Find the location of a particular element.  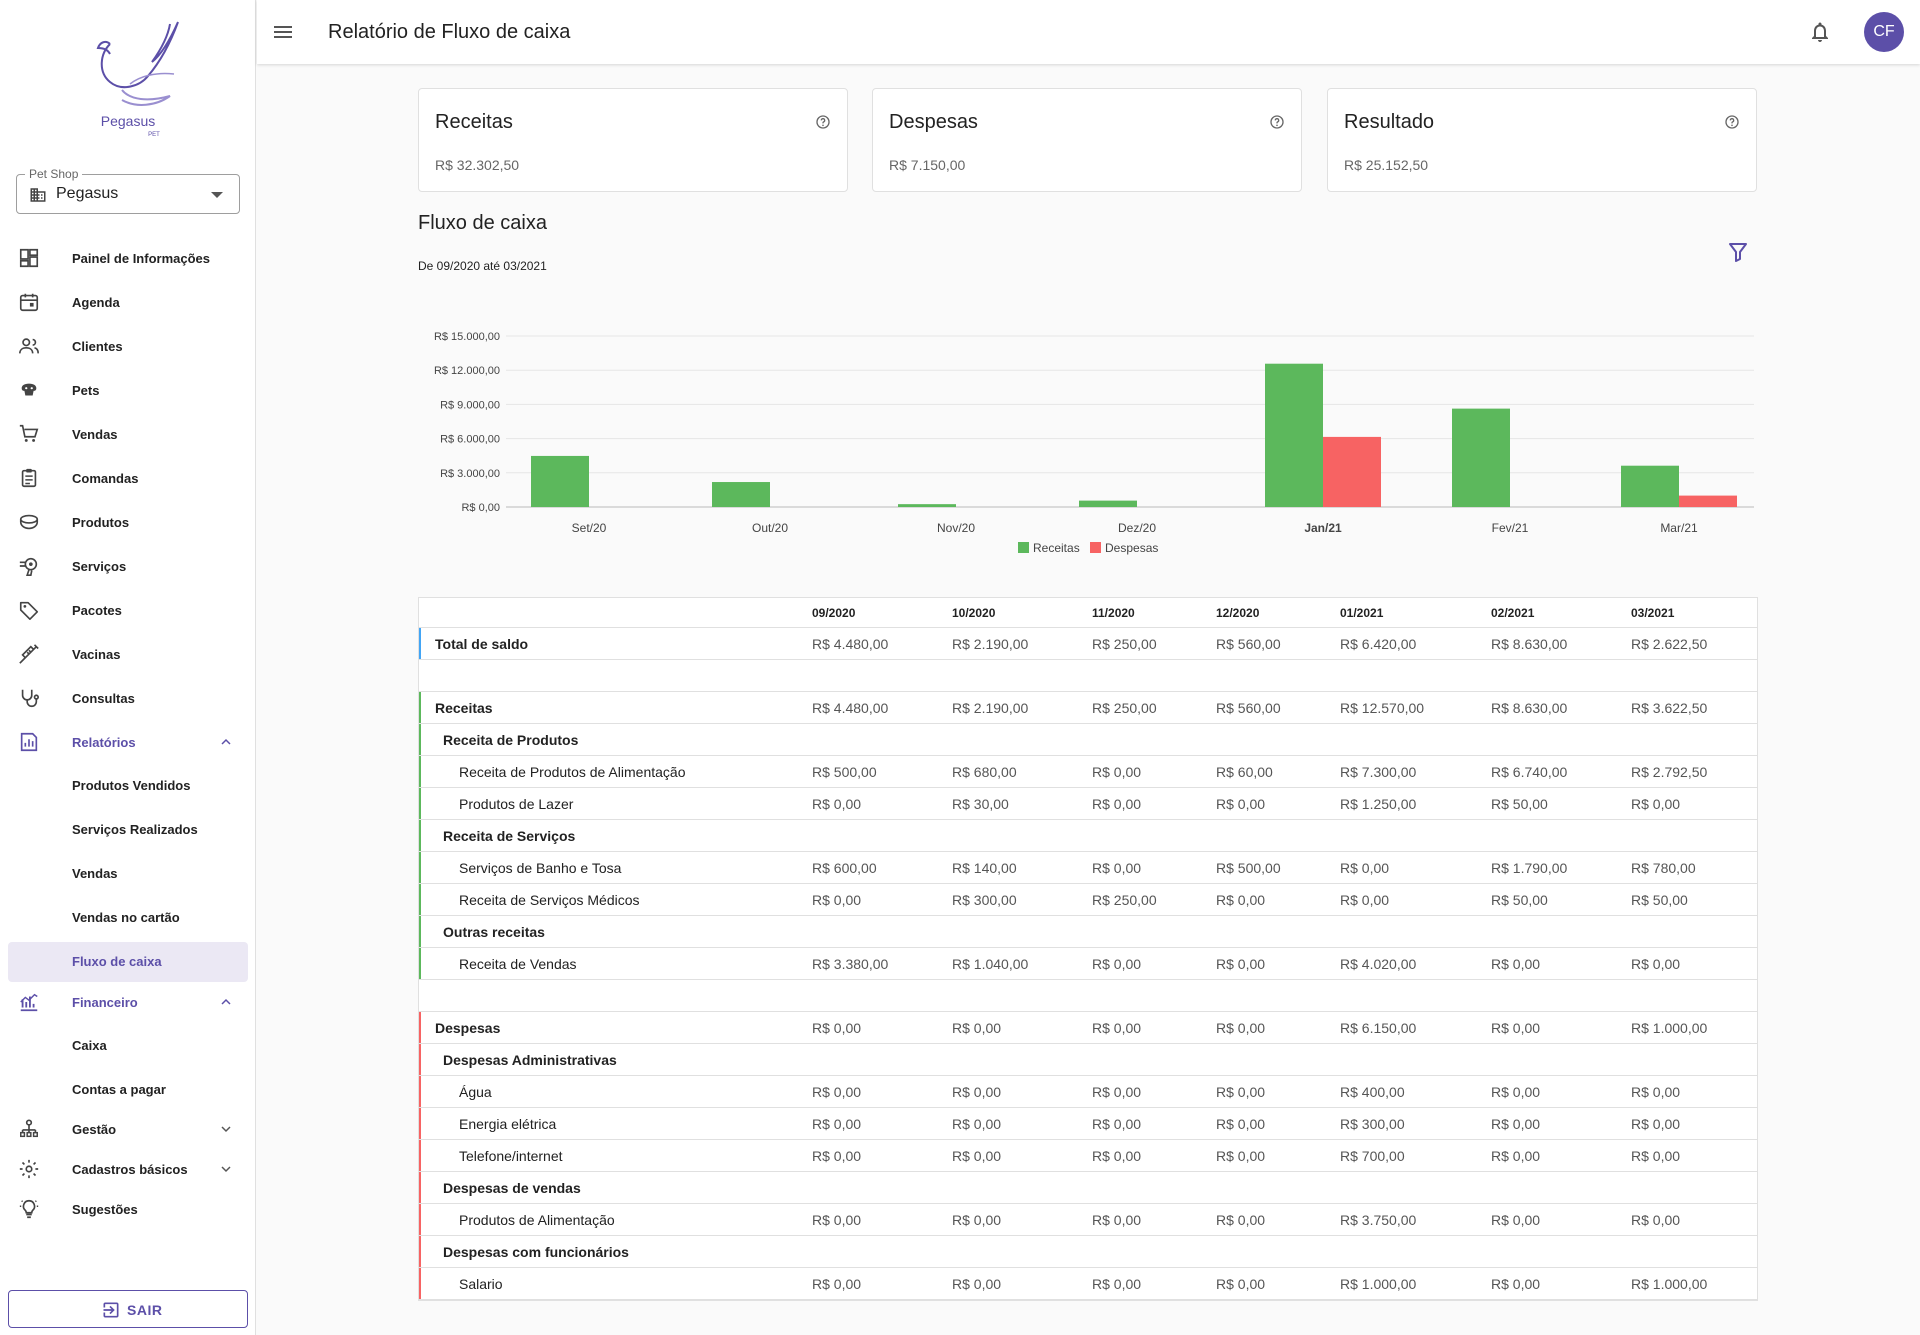

sidebar-item-financeiro: Financeiro is located at coordinates (128, 1002).